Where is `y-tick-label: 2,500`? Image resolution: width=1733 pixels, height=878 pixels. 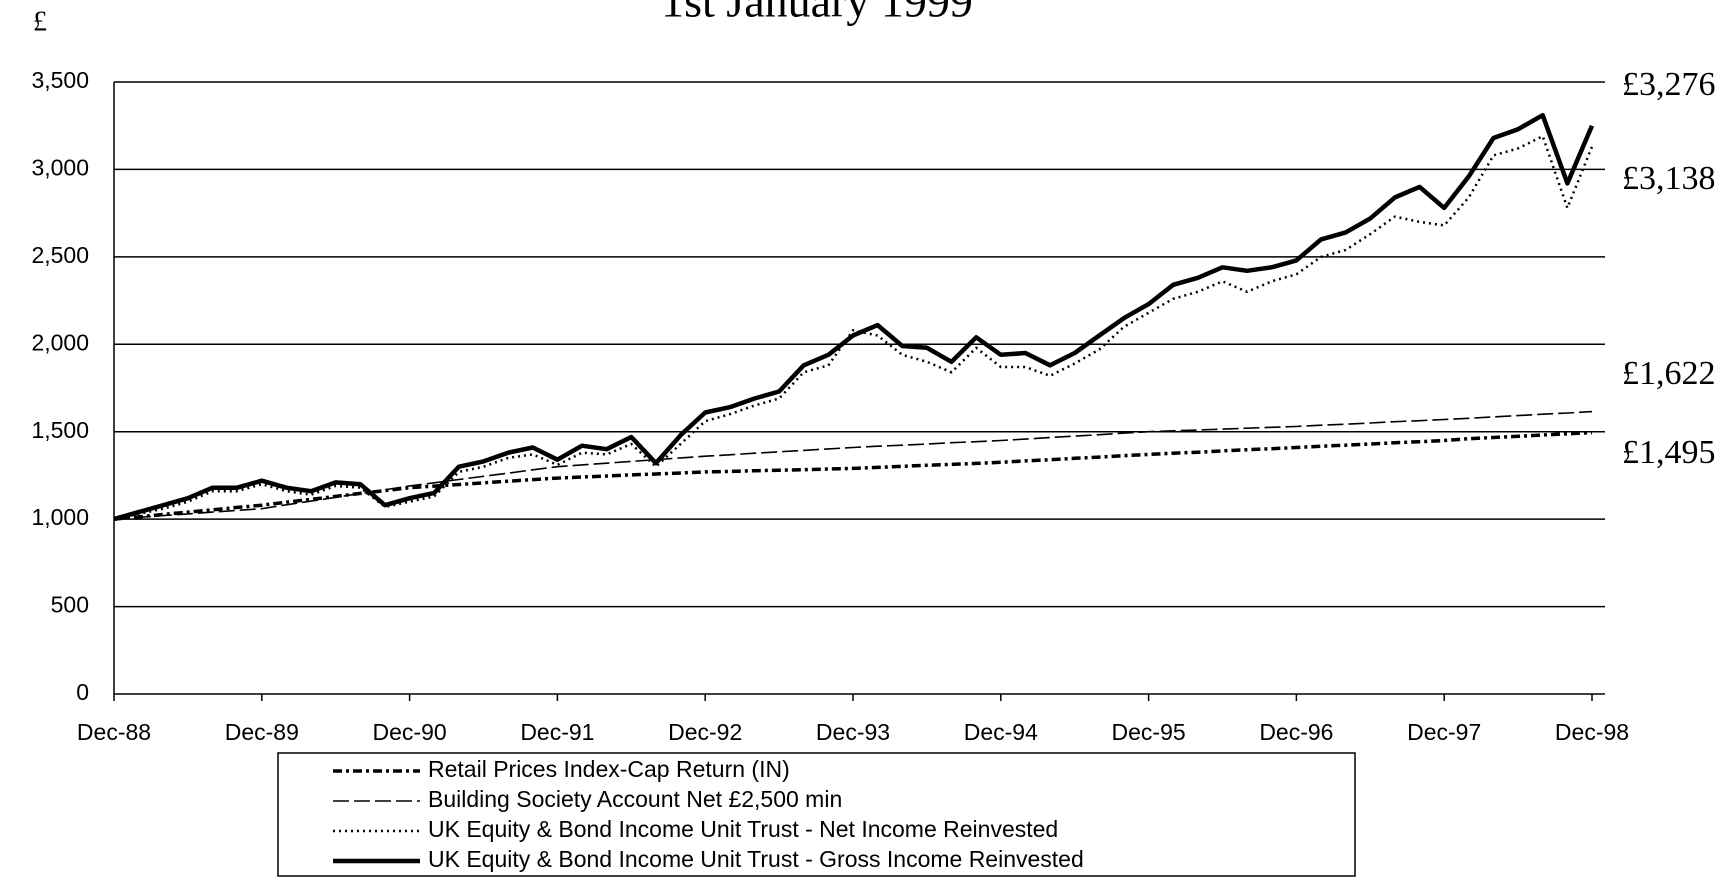 y-tick-label: 2,500 is located at coordinates (60, 255).